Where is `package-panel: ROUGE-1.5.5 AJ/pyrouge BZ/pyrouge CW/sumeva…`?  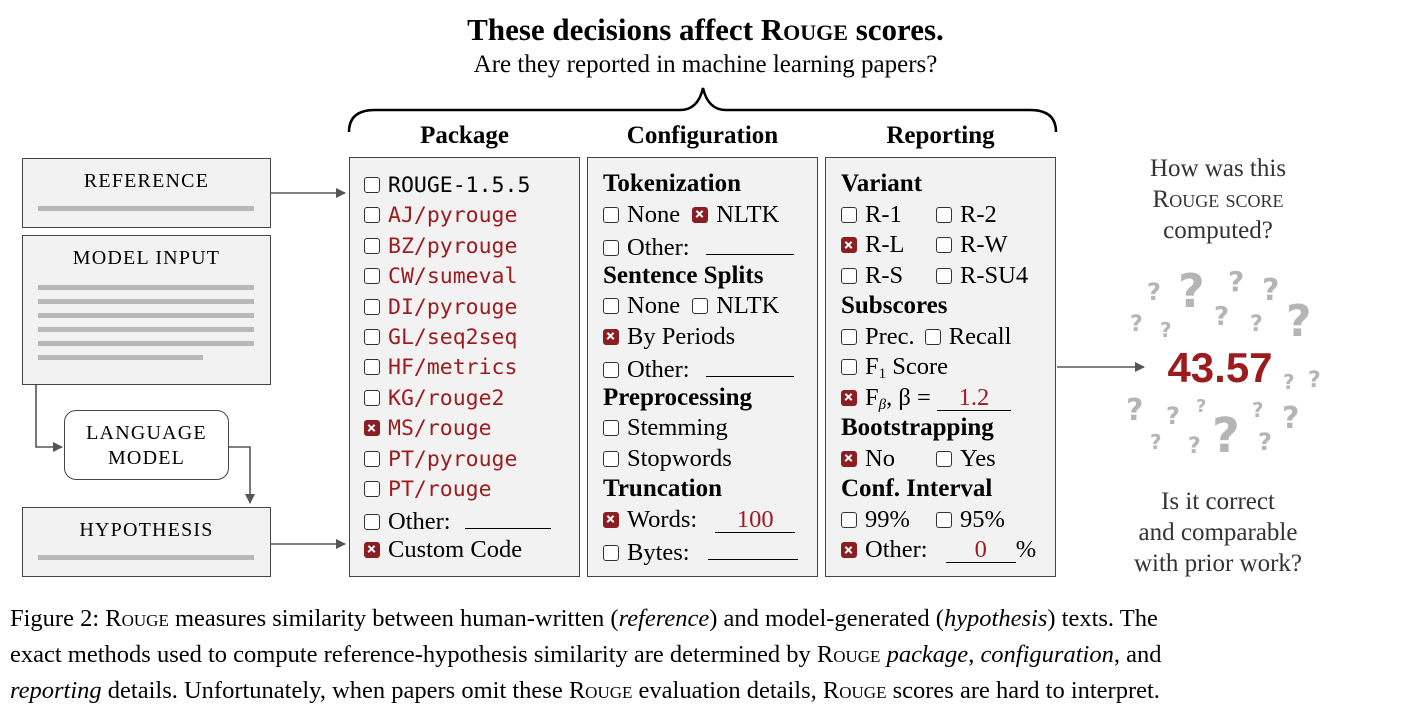 package-panel: ROUGE-1.5.5 AJ/pyrouge BZ/pyrouge CW/sumeva… is located at coordinates (464, 367).